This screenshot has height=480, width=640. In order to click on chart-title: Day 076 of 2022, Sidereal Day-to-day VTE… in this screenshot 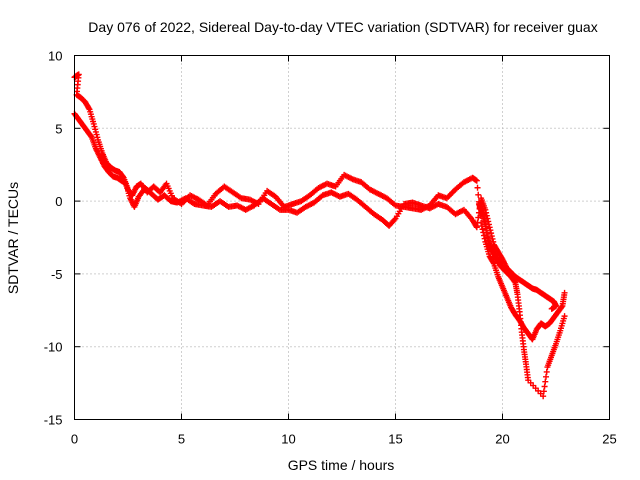, I will do `click(342, 27)`.